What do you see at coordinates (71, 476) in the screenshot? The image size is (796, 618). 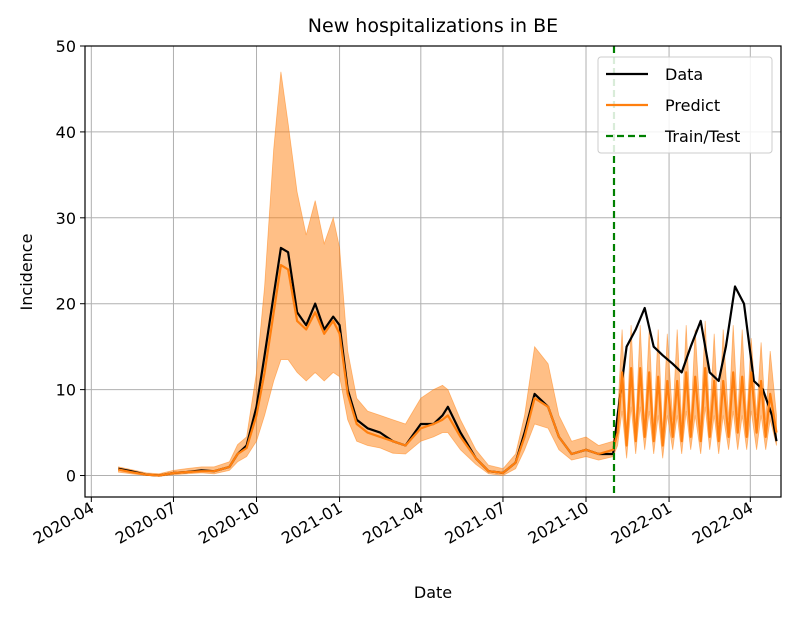 I see `y-tick-label: 0` at bounding box center [71, 476].